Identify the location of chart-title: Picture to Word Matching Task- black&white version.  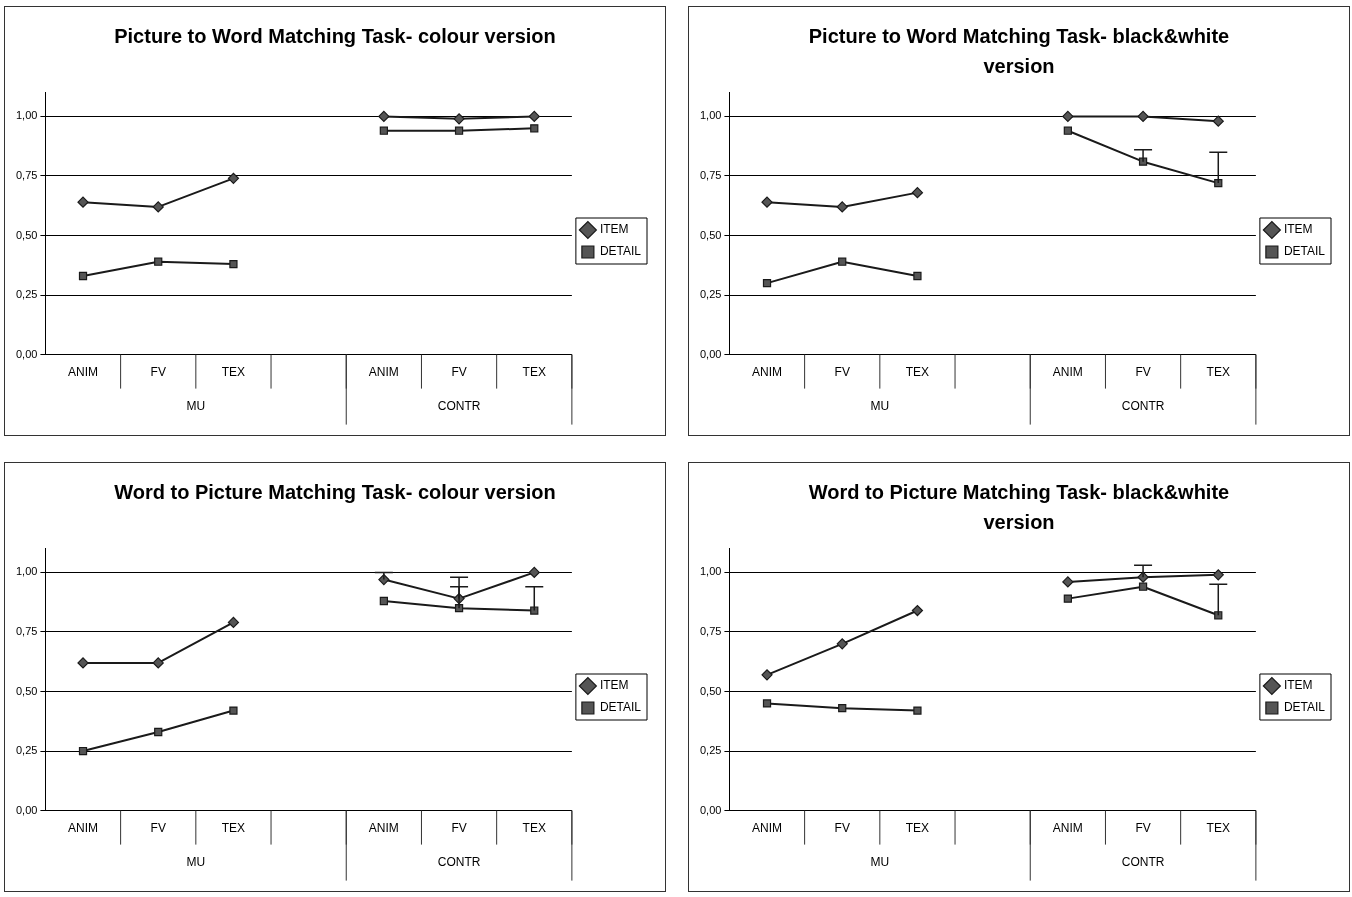
(1019, 51).